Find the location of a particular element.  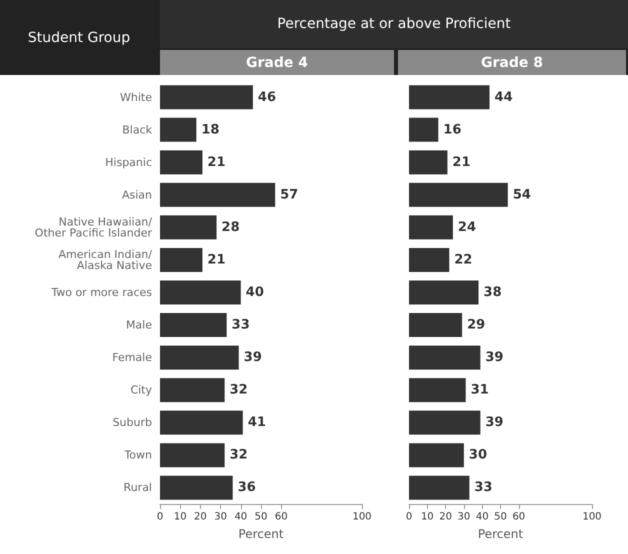

data-label: 40 is located at coordinates (255, 292).